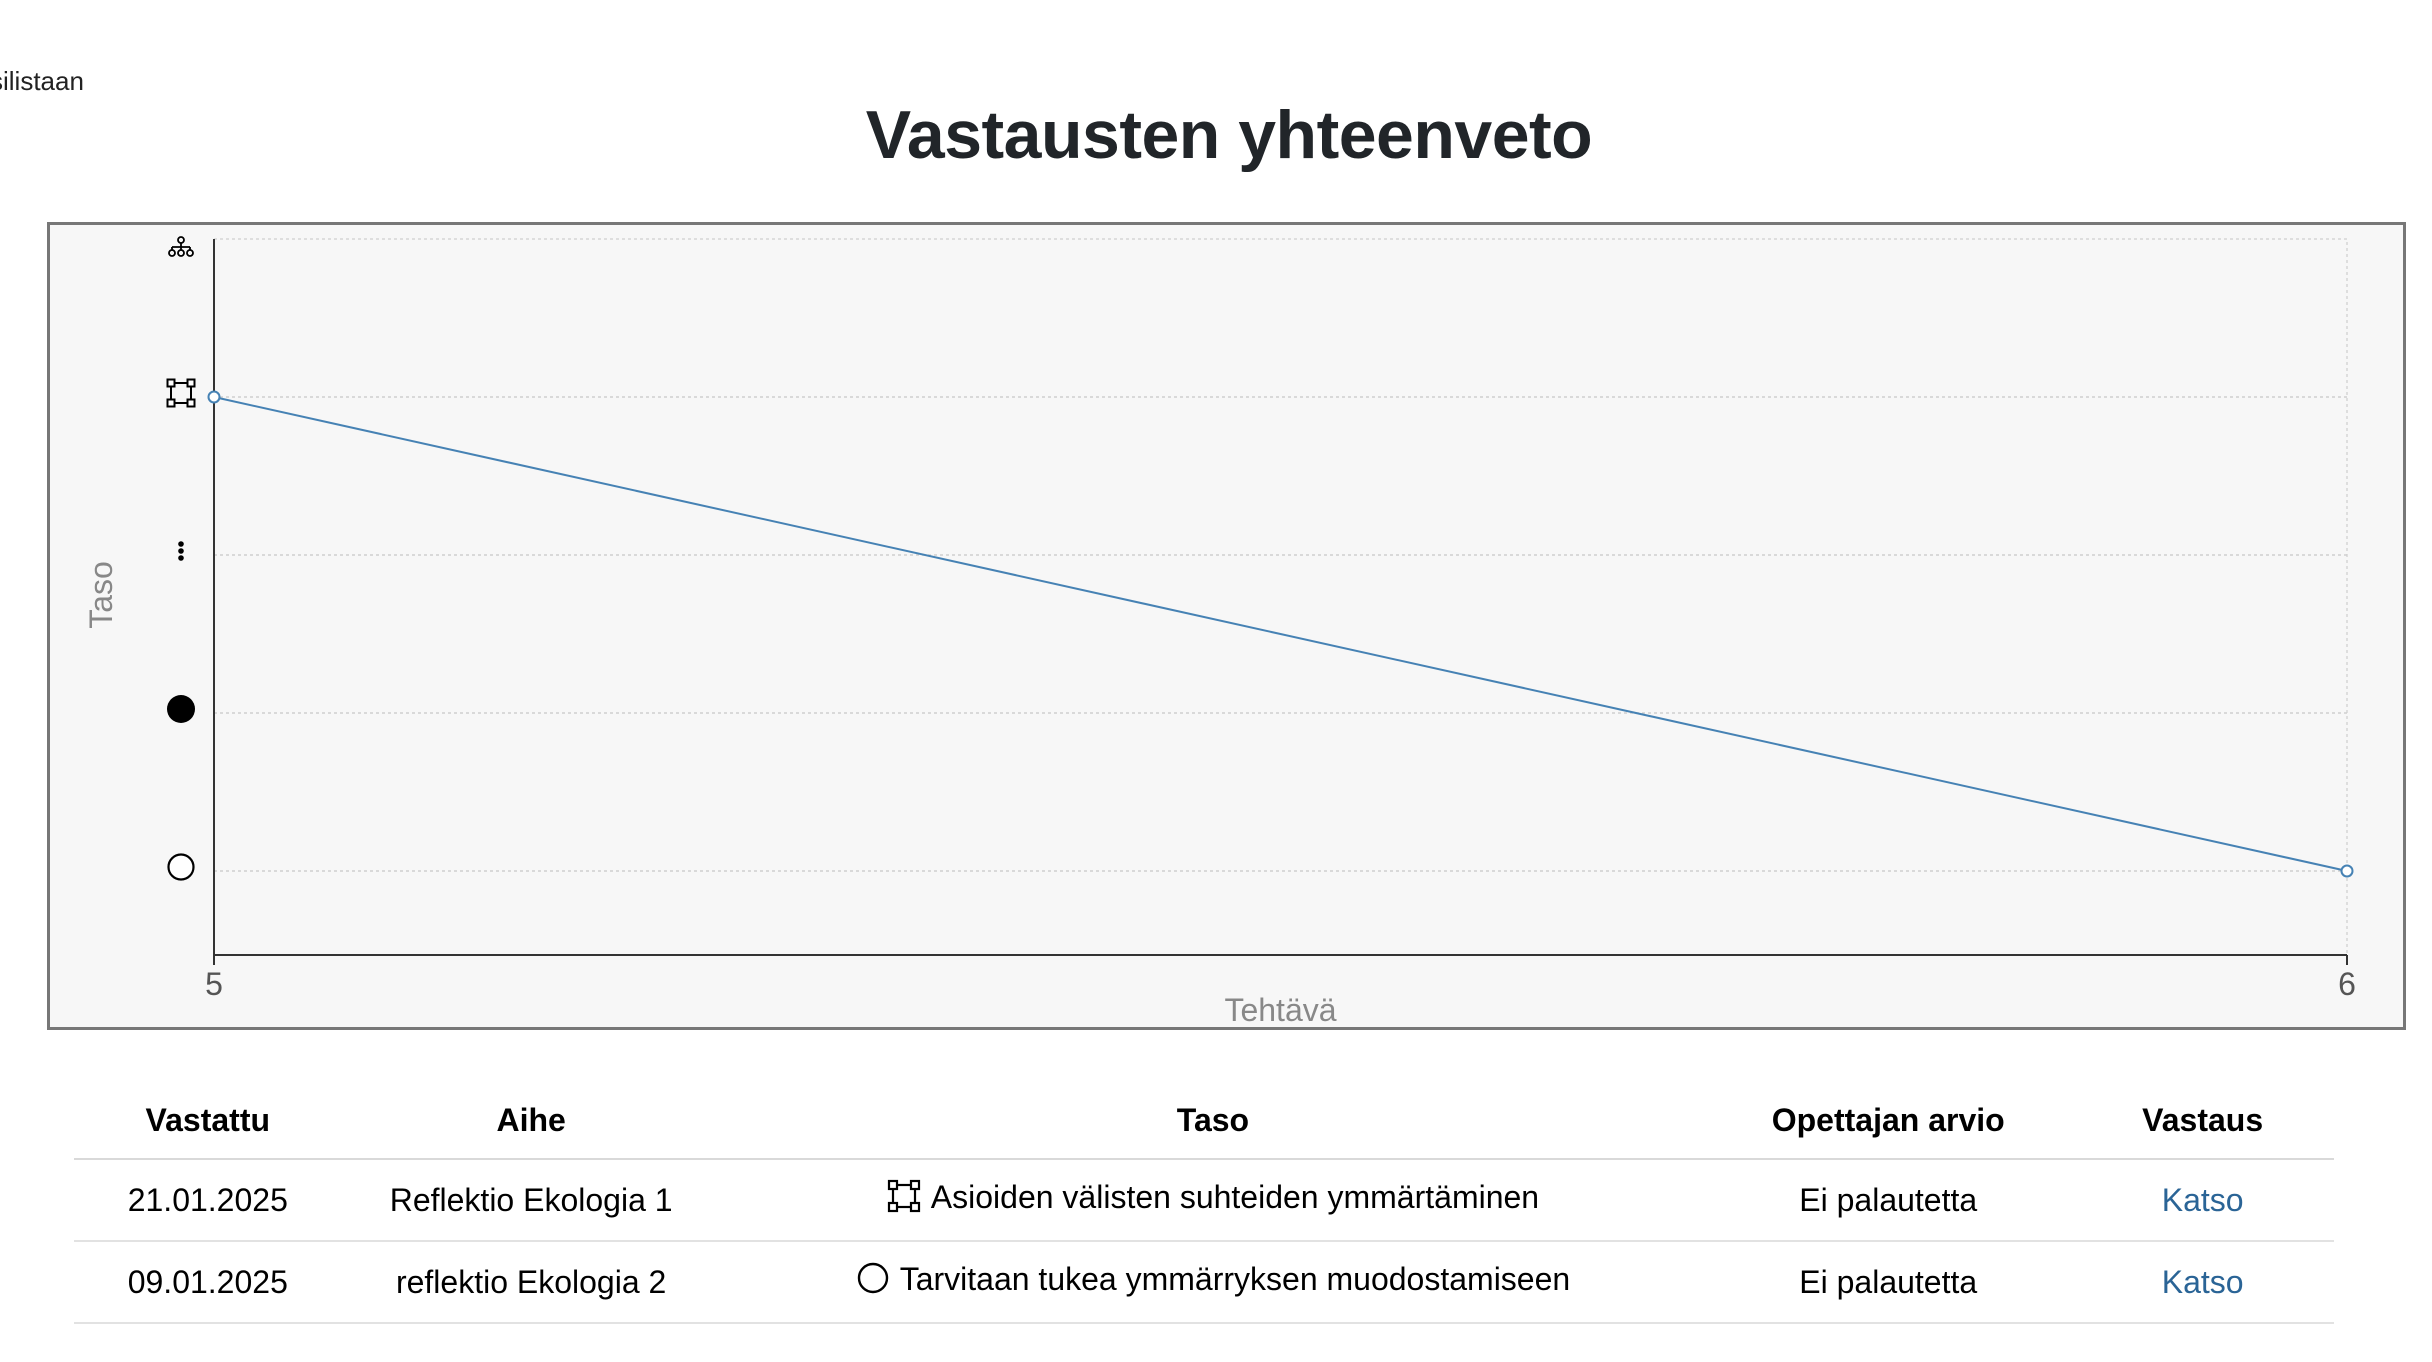  Describe the element at coordinates (531, 1282) in the screenshot. I see `cell-topic: reflektio Ekologia 2` at that location.